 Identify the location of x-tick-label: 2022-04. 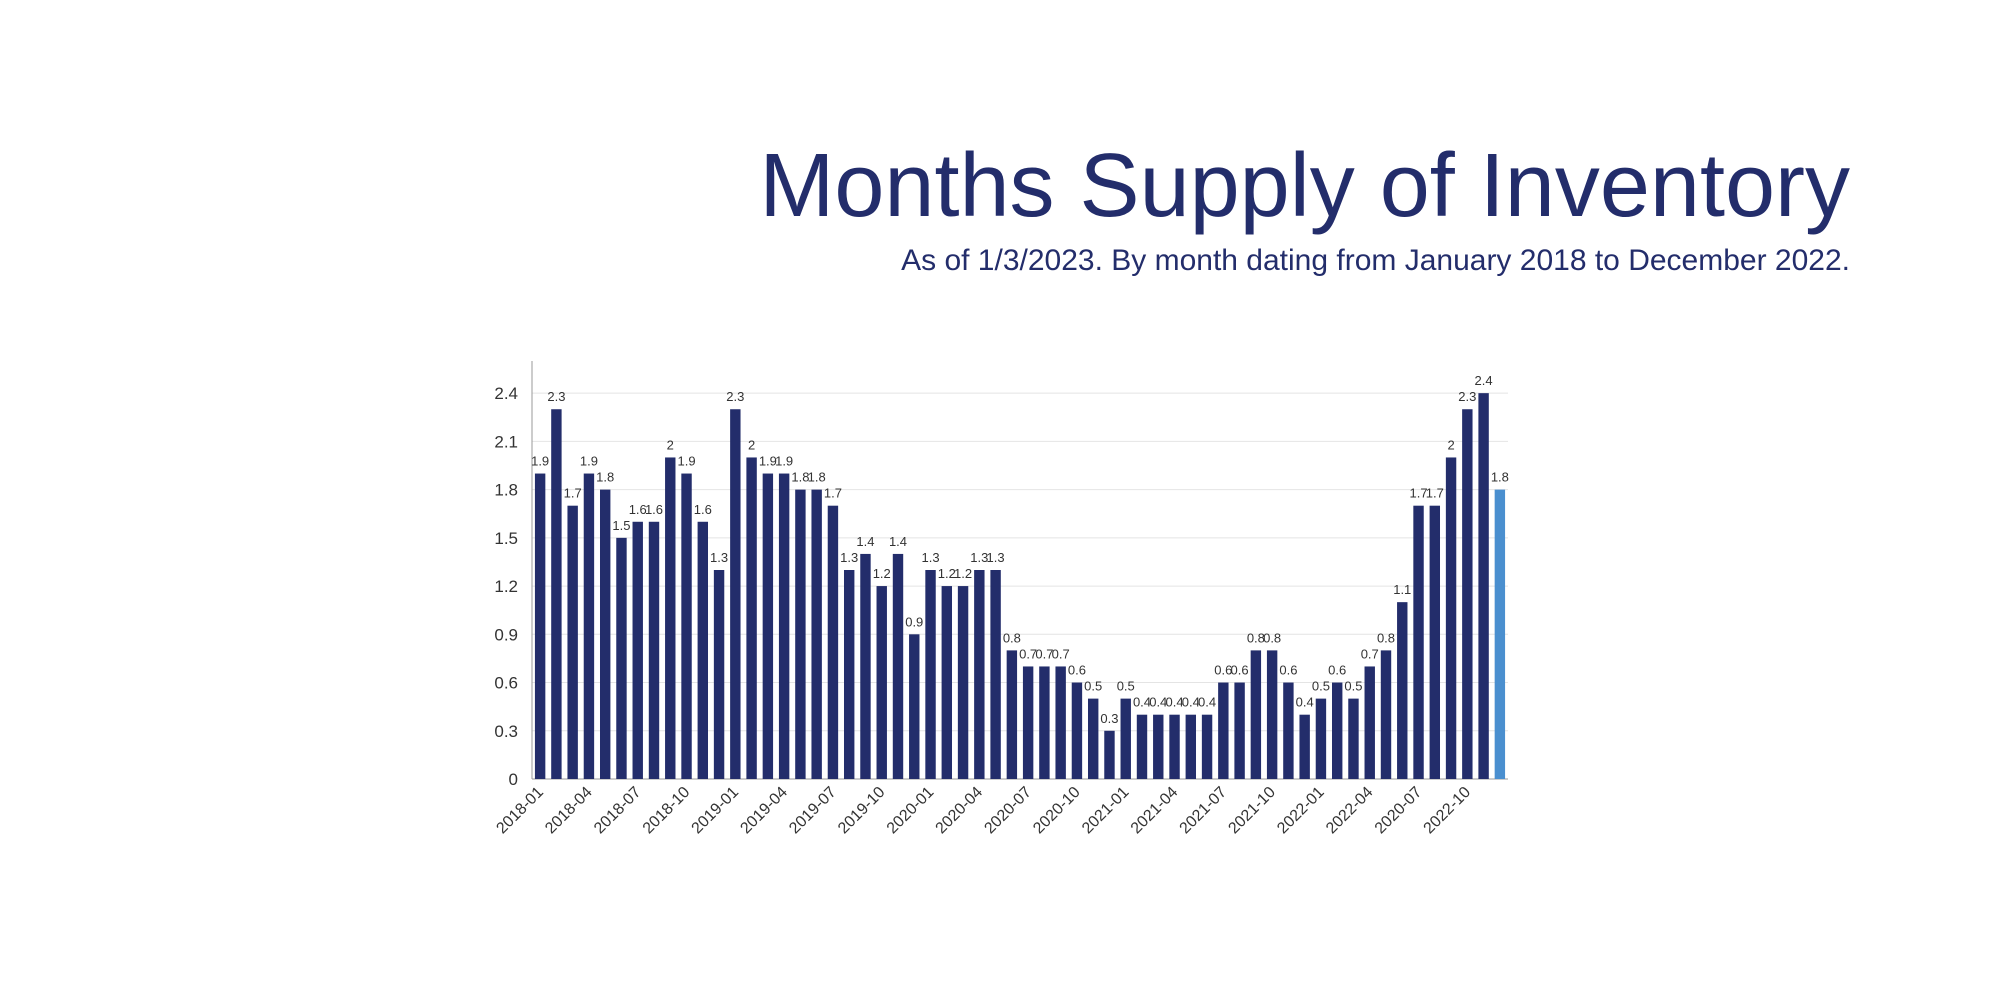
(1350, 811).